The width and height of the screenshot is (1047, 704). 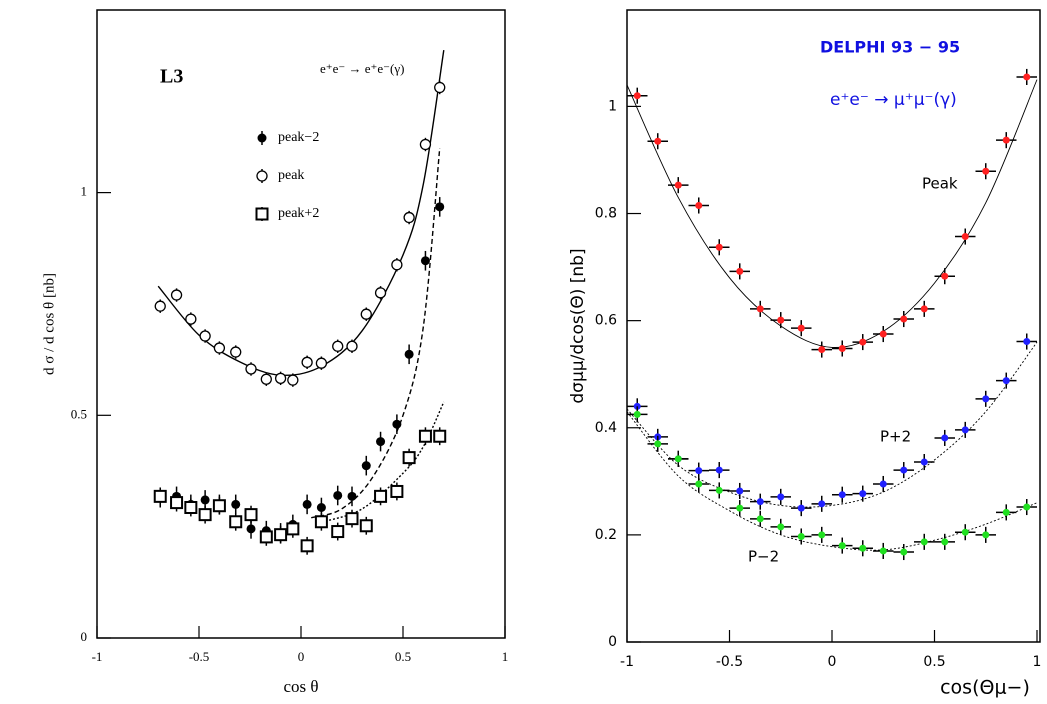 I want to click on annotation: e⁺e⁻ → e⁺e⁻(γ), so click(x=362, y=68).